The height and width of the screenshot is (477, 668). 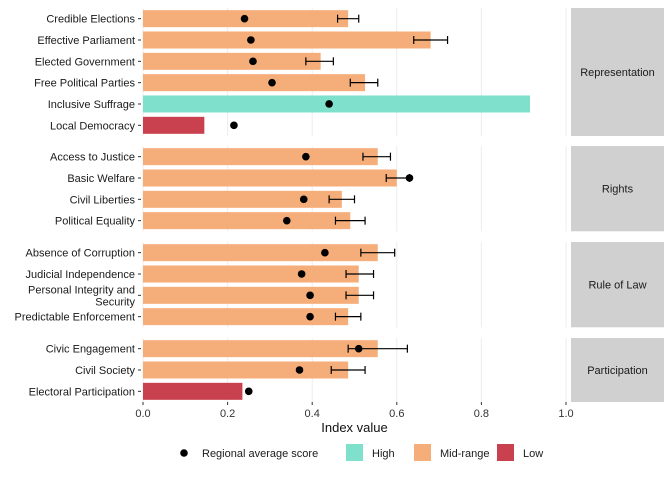 I want to click on facet-strip-label: Representation, so click(x=617, y=73).